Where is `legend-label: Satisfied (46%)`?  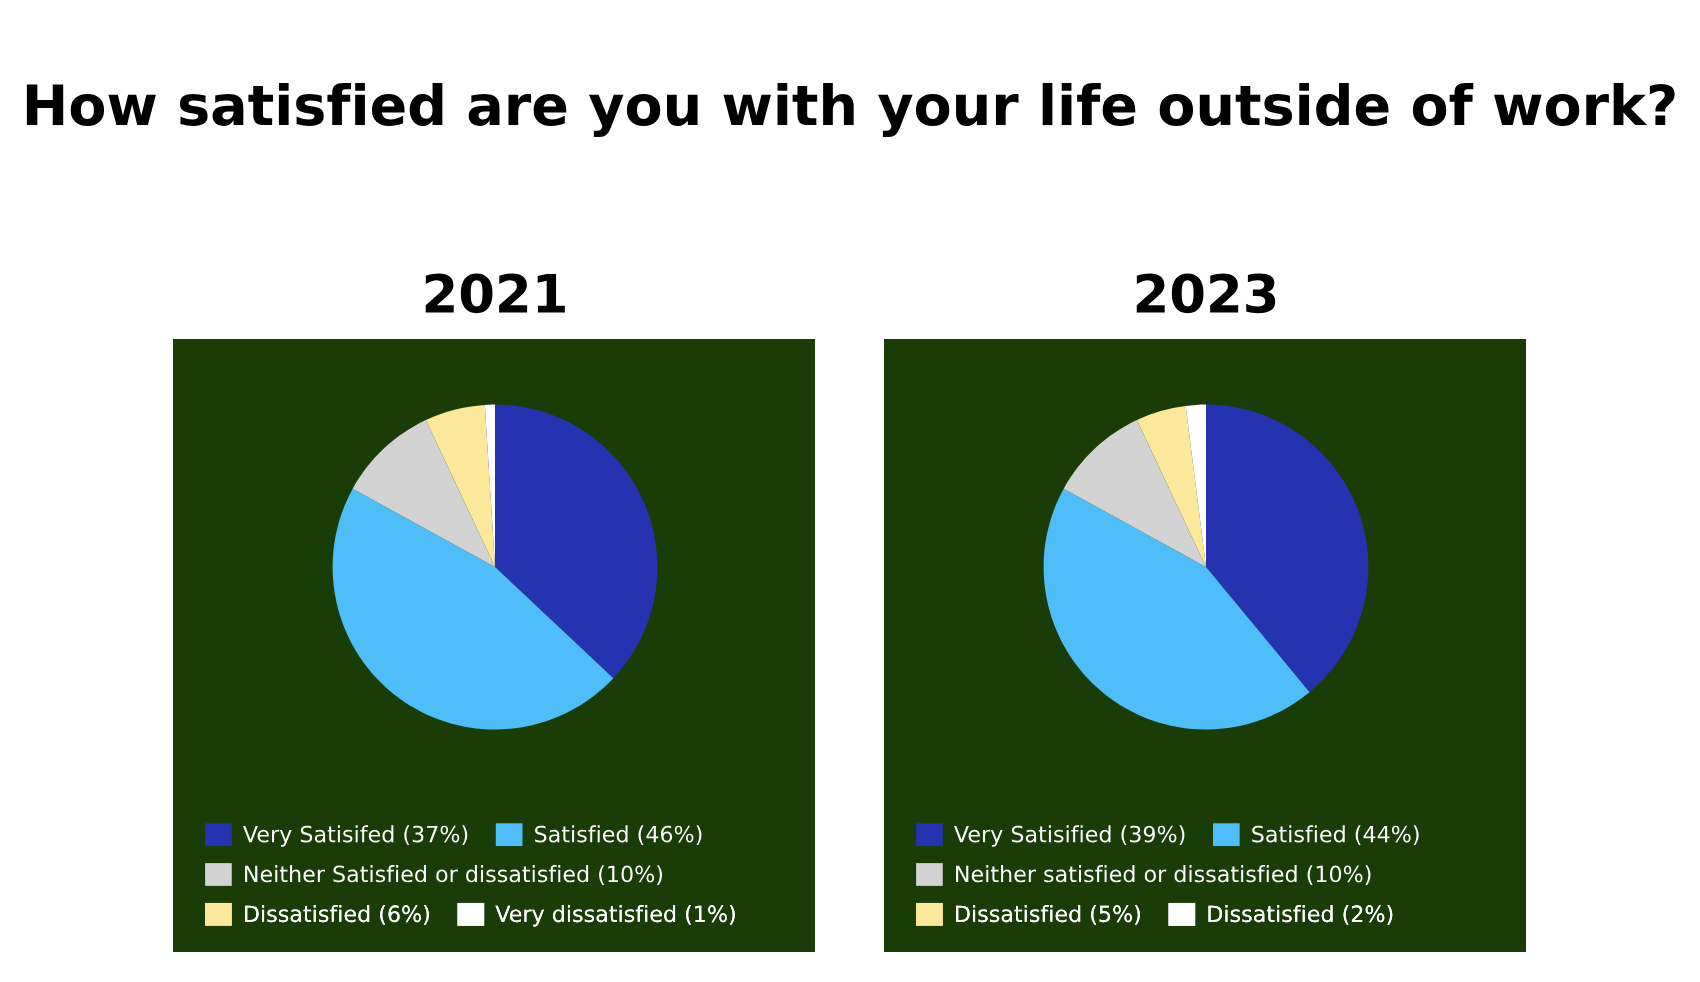
legend-label: Satisfied (46%) is located at coordinates (618, 835).